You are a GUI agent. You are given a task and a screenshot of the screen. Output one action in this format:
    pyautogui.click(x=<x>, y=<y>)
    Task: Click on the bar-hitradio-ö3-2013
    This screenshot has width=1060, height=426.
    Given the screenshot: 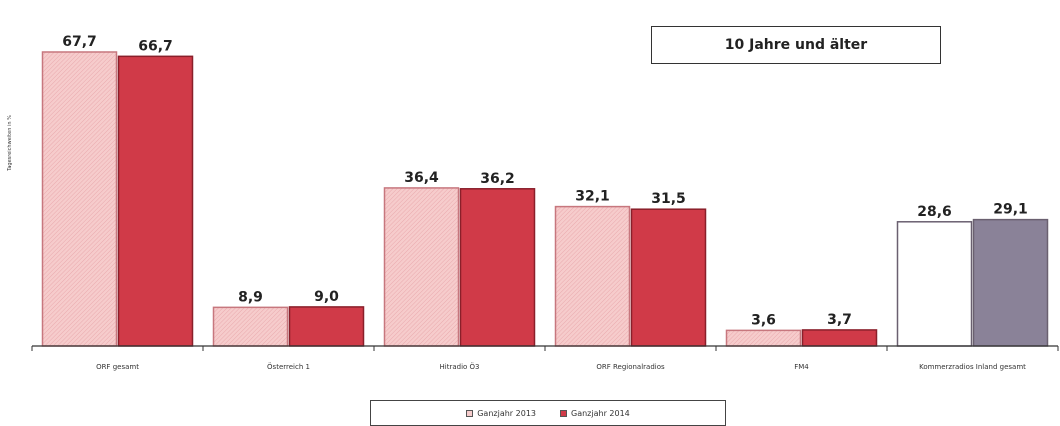 What is the action you would take?
    pyautogui.click(x=421, y=267)
    